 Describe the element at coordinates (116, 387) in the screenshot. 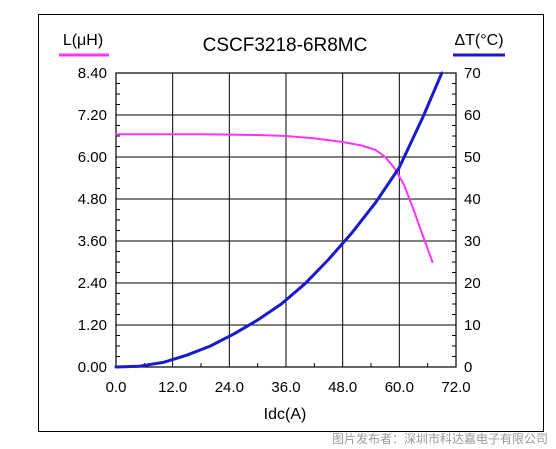

I see `x-tick-label: 0.0` at that location.